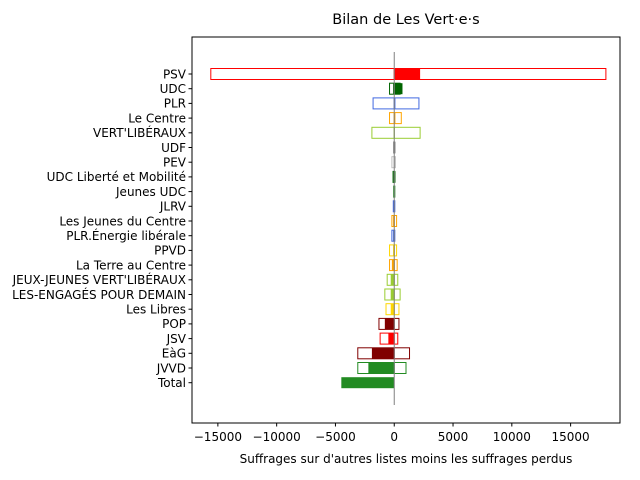  Describe the element at coordinates (176, 339) in the screenshot. I see `y-tick-label: JSV` at that location.